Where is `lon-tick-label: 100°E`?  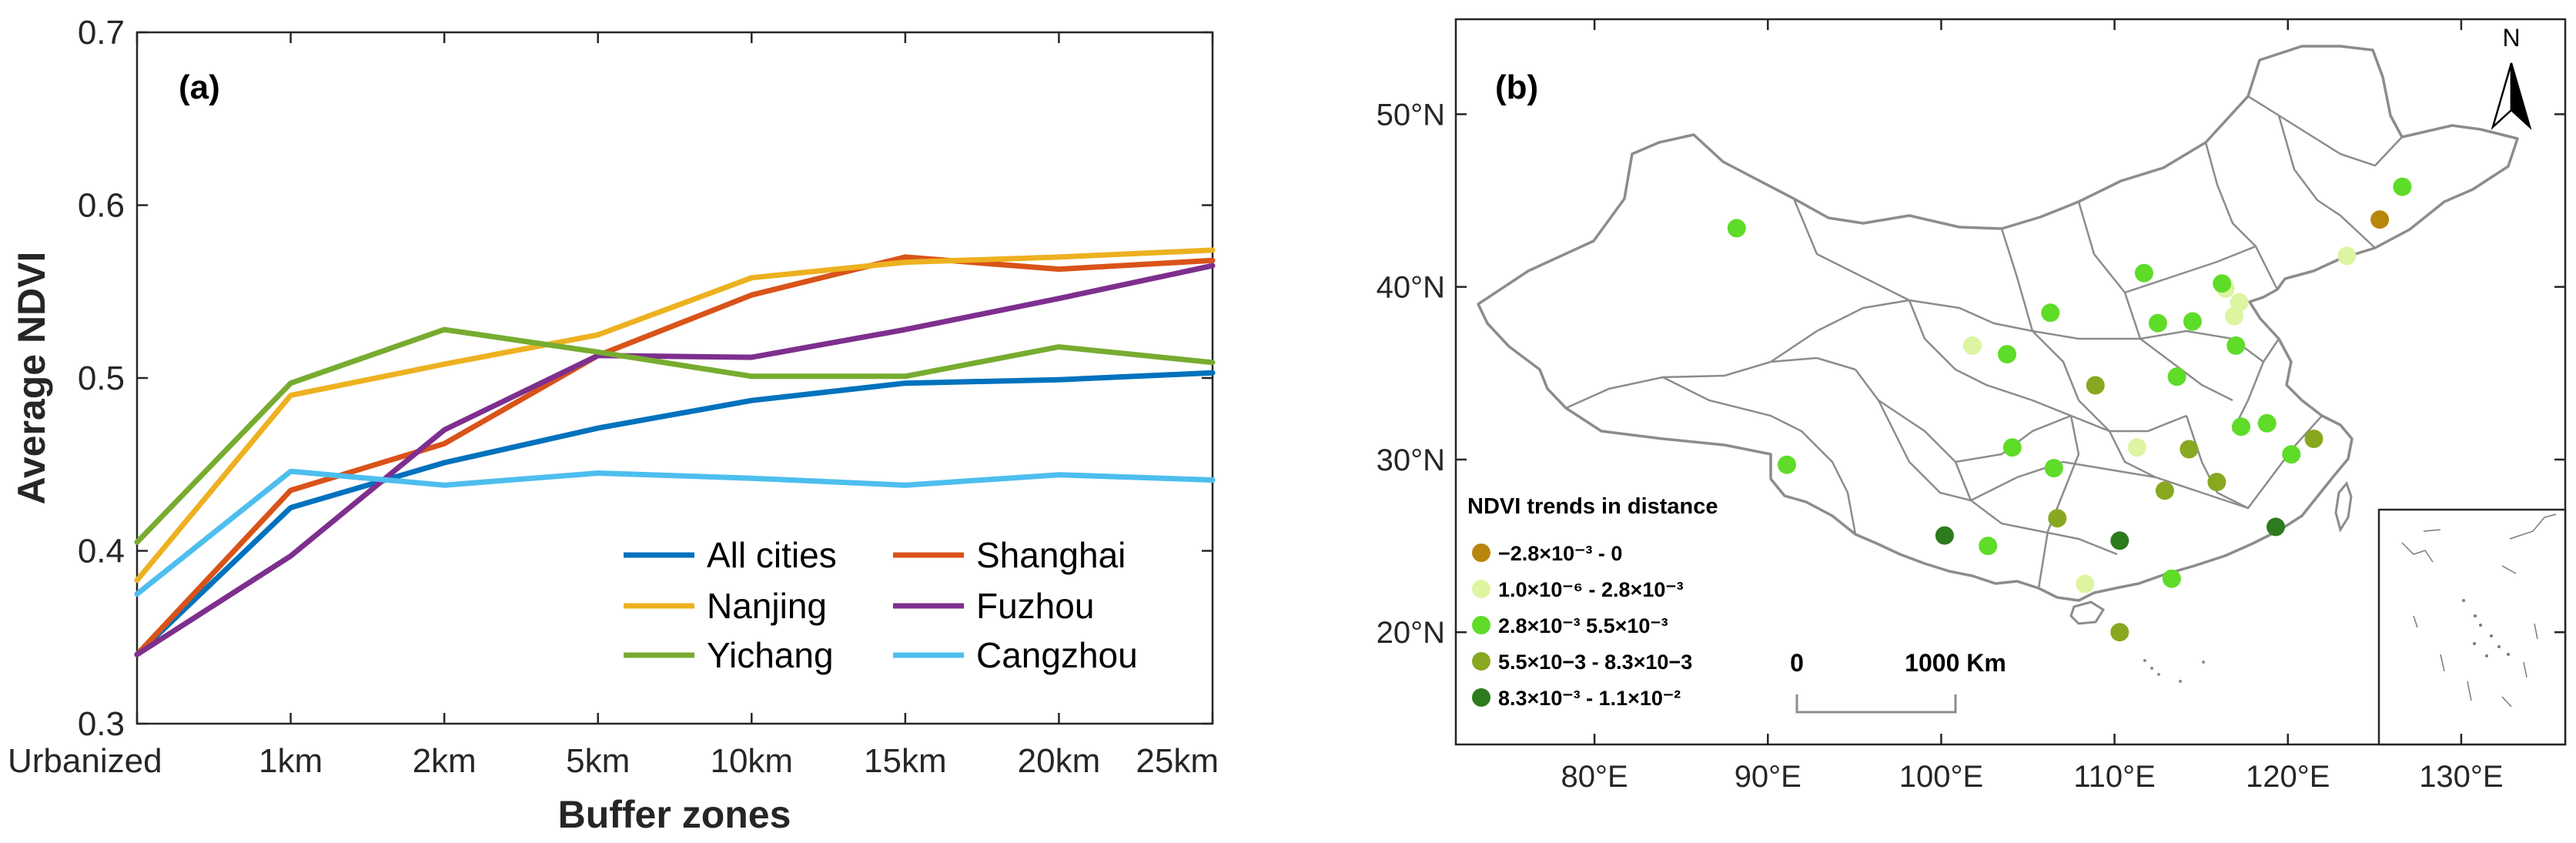 lon-tick-label: 100°E is located at coordinates (1941, 777).